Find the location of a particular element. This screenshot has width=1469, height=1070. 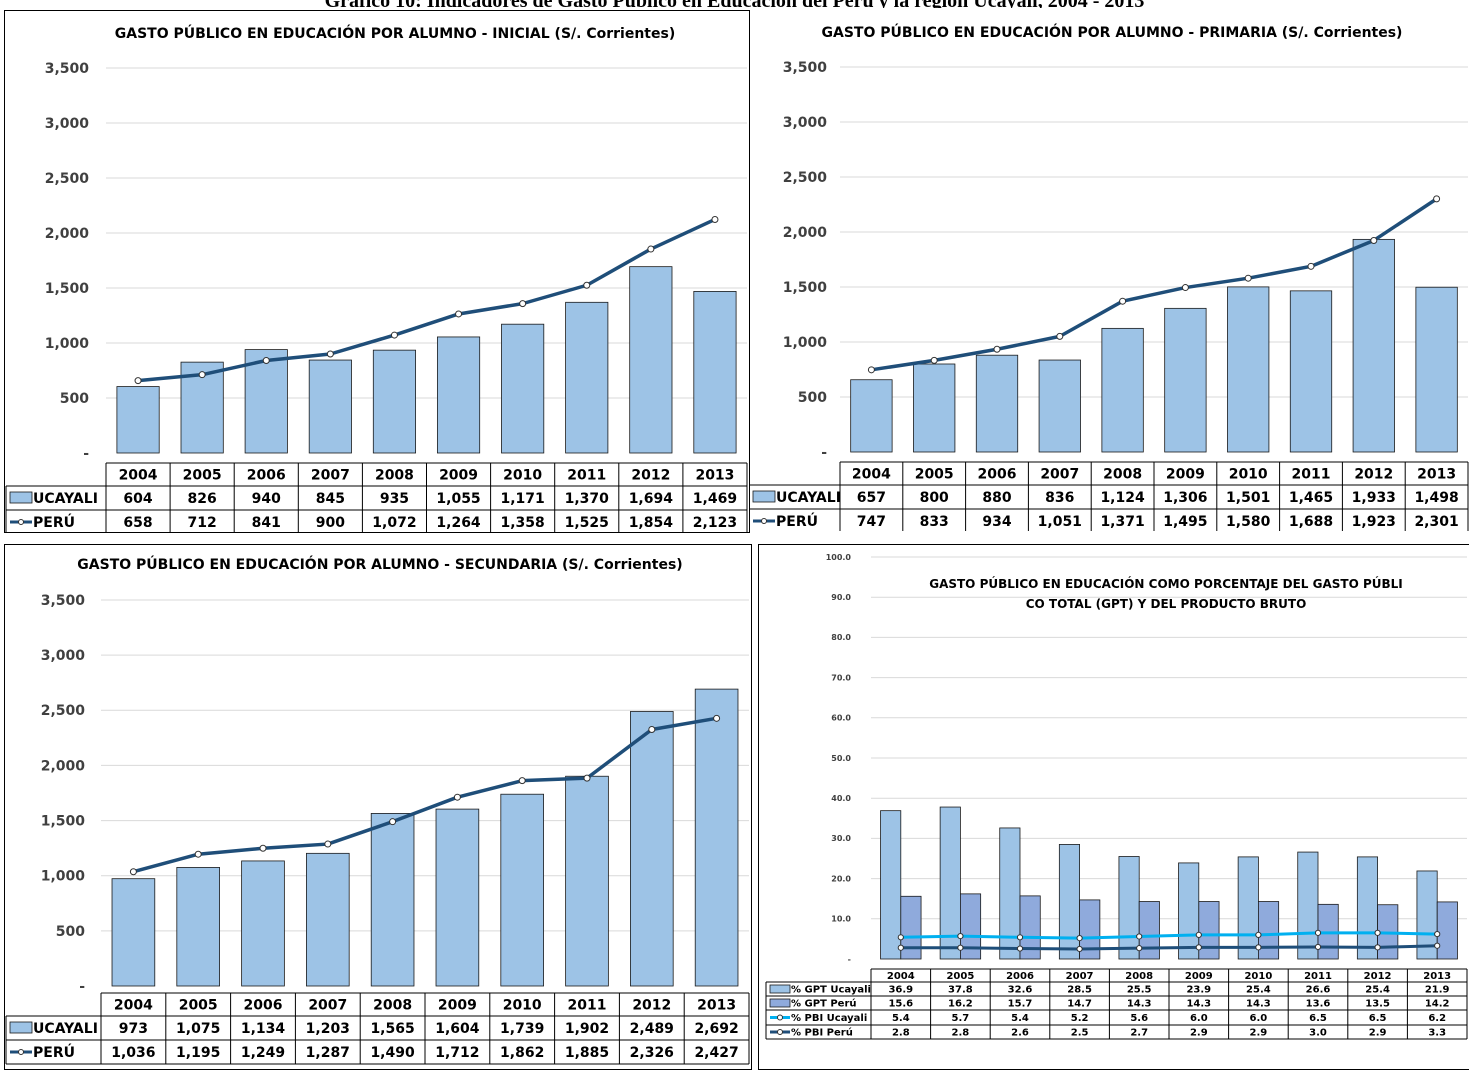

data-label: 1,195 is located at coordinates (198, 1053).